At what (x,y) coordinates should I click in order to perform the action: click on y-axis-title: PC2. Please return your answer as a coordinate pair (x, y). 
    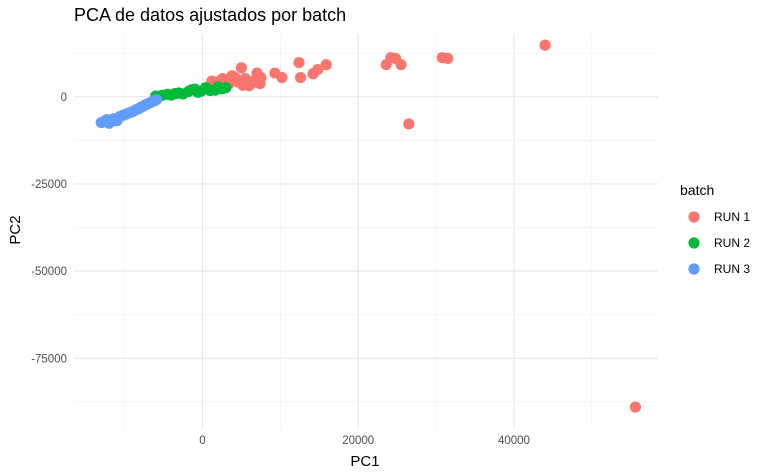
    Looking at the image, I should click on (15, 229).